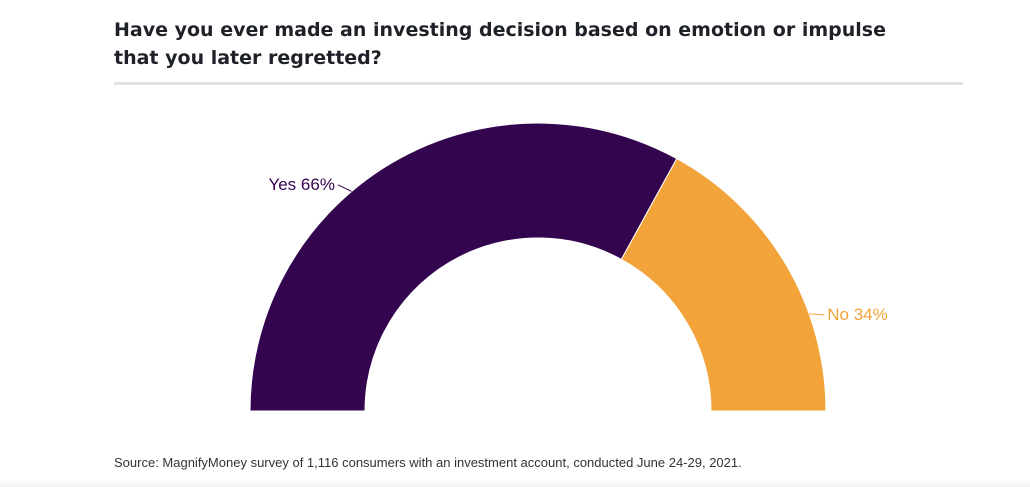  What do you see at coordinates (301, 184) in the screenshot?
I see `slice-label-yes: Yes 66%` at bounding box center [301, 184].